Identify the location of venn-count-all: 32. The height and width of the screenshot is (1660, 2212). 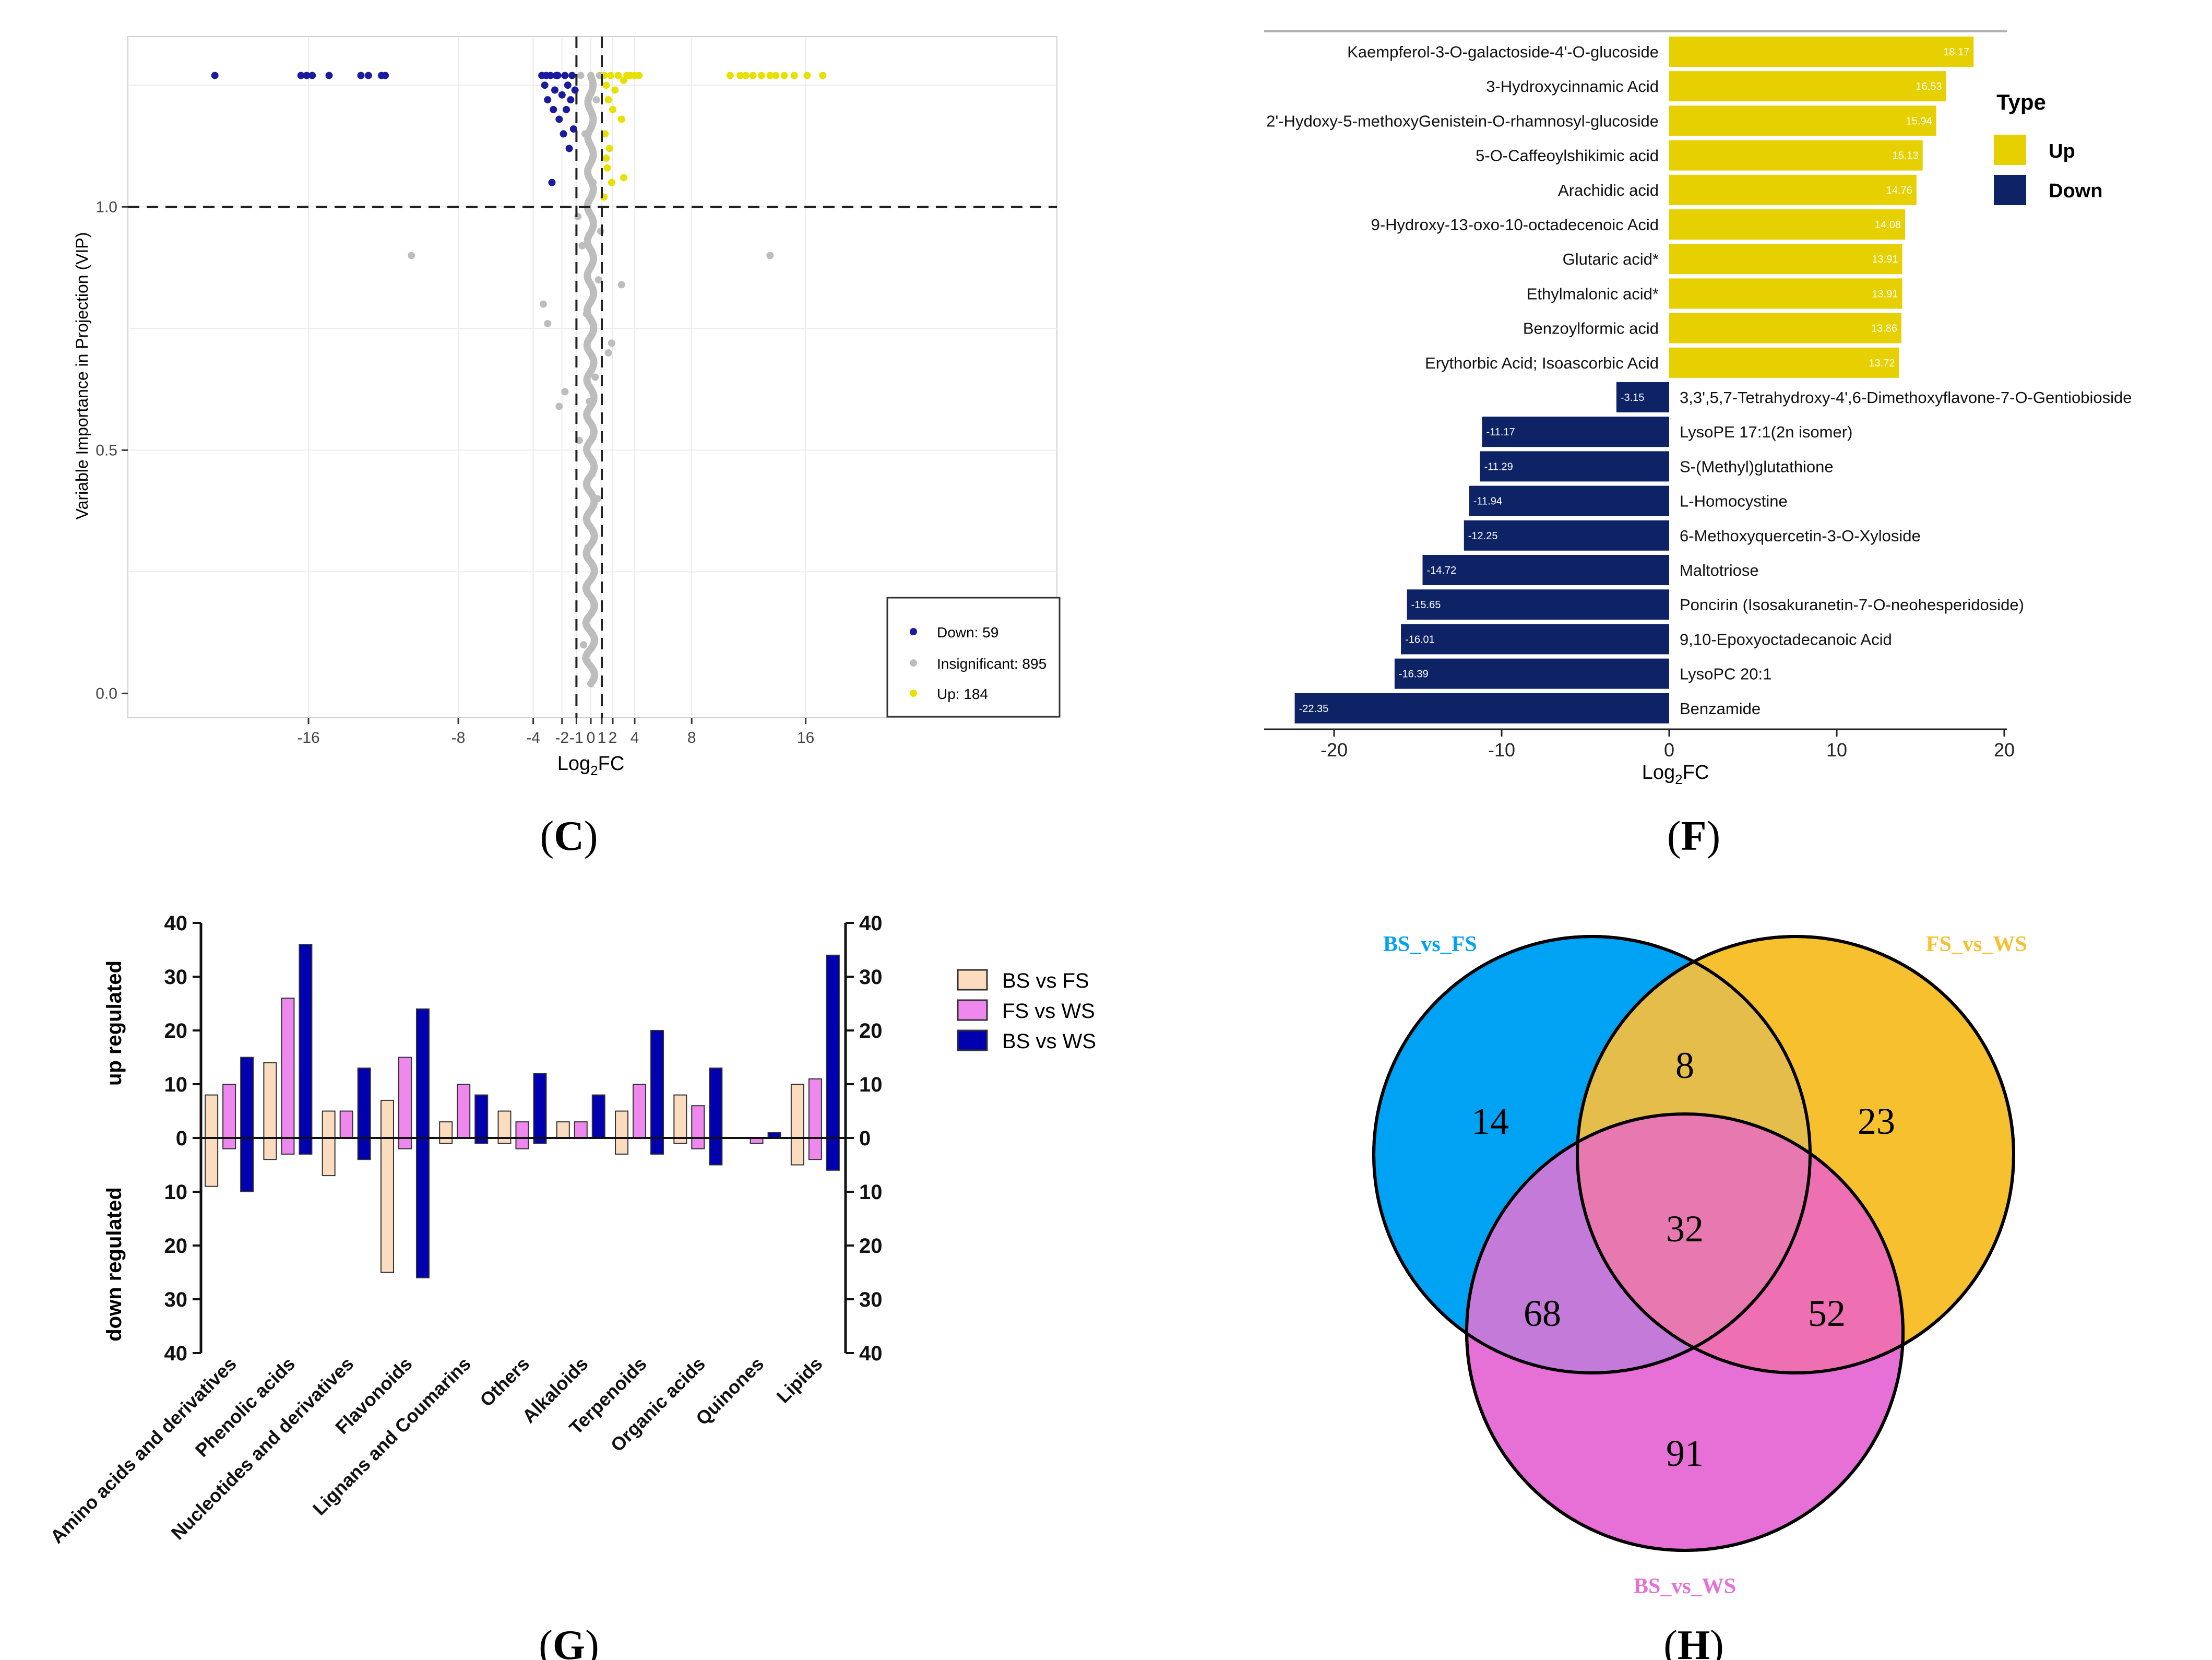
(1685, 1229).